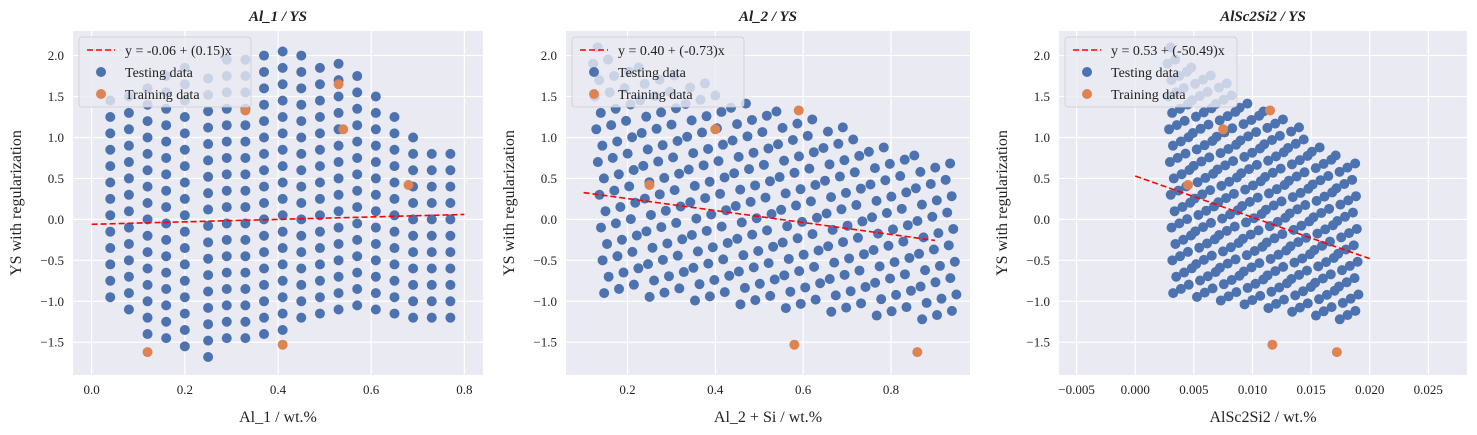  What do you see at coordinates (509, 203) in the screenshot?
I see `y-axis-label: YS with regularization` at bounding box center [509, 203].